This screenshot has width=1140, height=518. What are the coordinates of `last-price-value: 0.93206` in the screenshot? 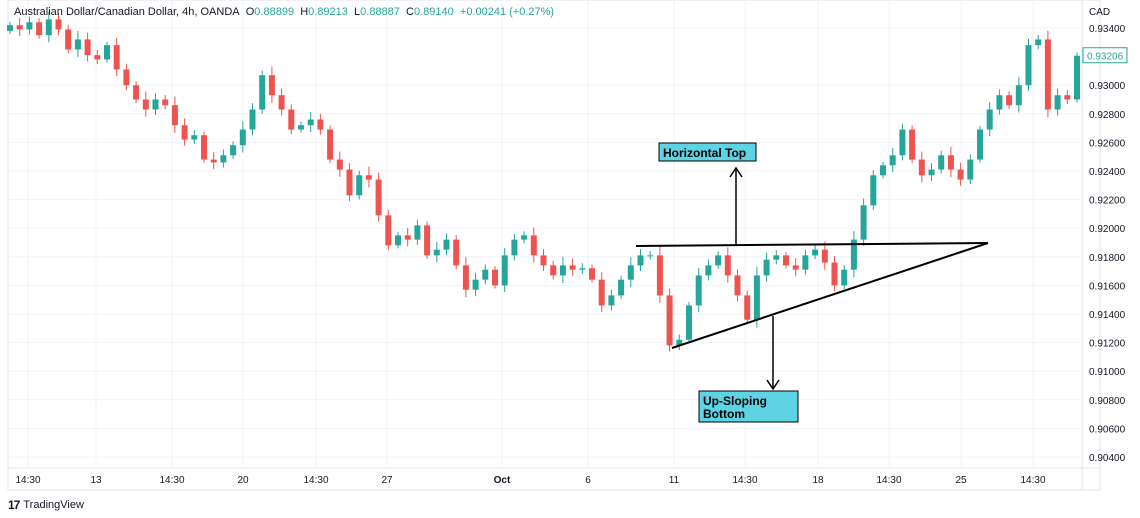 It's located at (1105, 57).